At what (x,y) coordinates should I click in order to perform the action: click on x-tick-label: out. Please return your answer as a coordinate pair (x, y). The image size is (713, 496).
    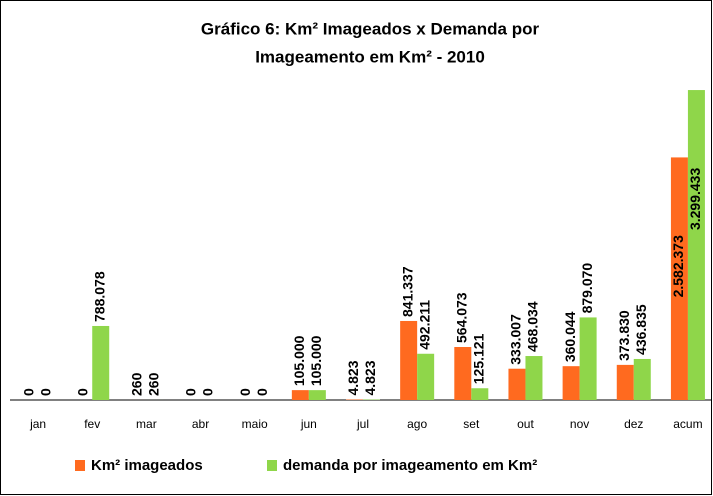
    Looking at the image, I should click on (525, 424).